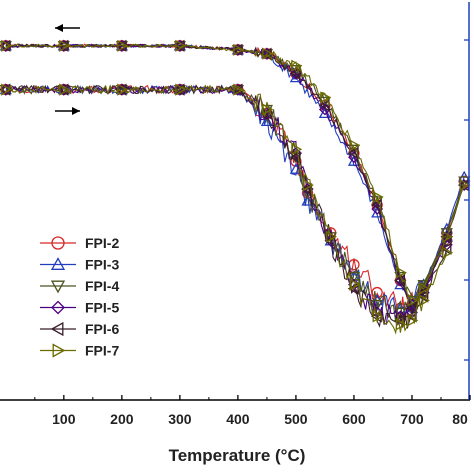  What do you see at coordinates (460, 419) in the screenshot?
I see `x-tick-label: 80` at bounding box center [460, 419].